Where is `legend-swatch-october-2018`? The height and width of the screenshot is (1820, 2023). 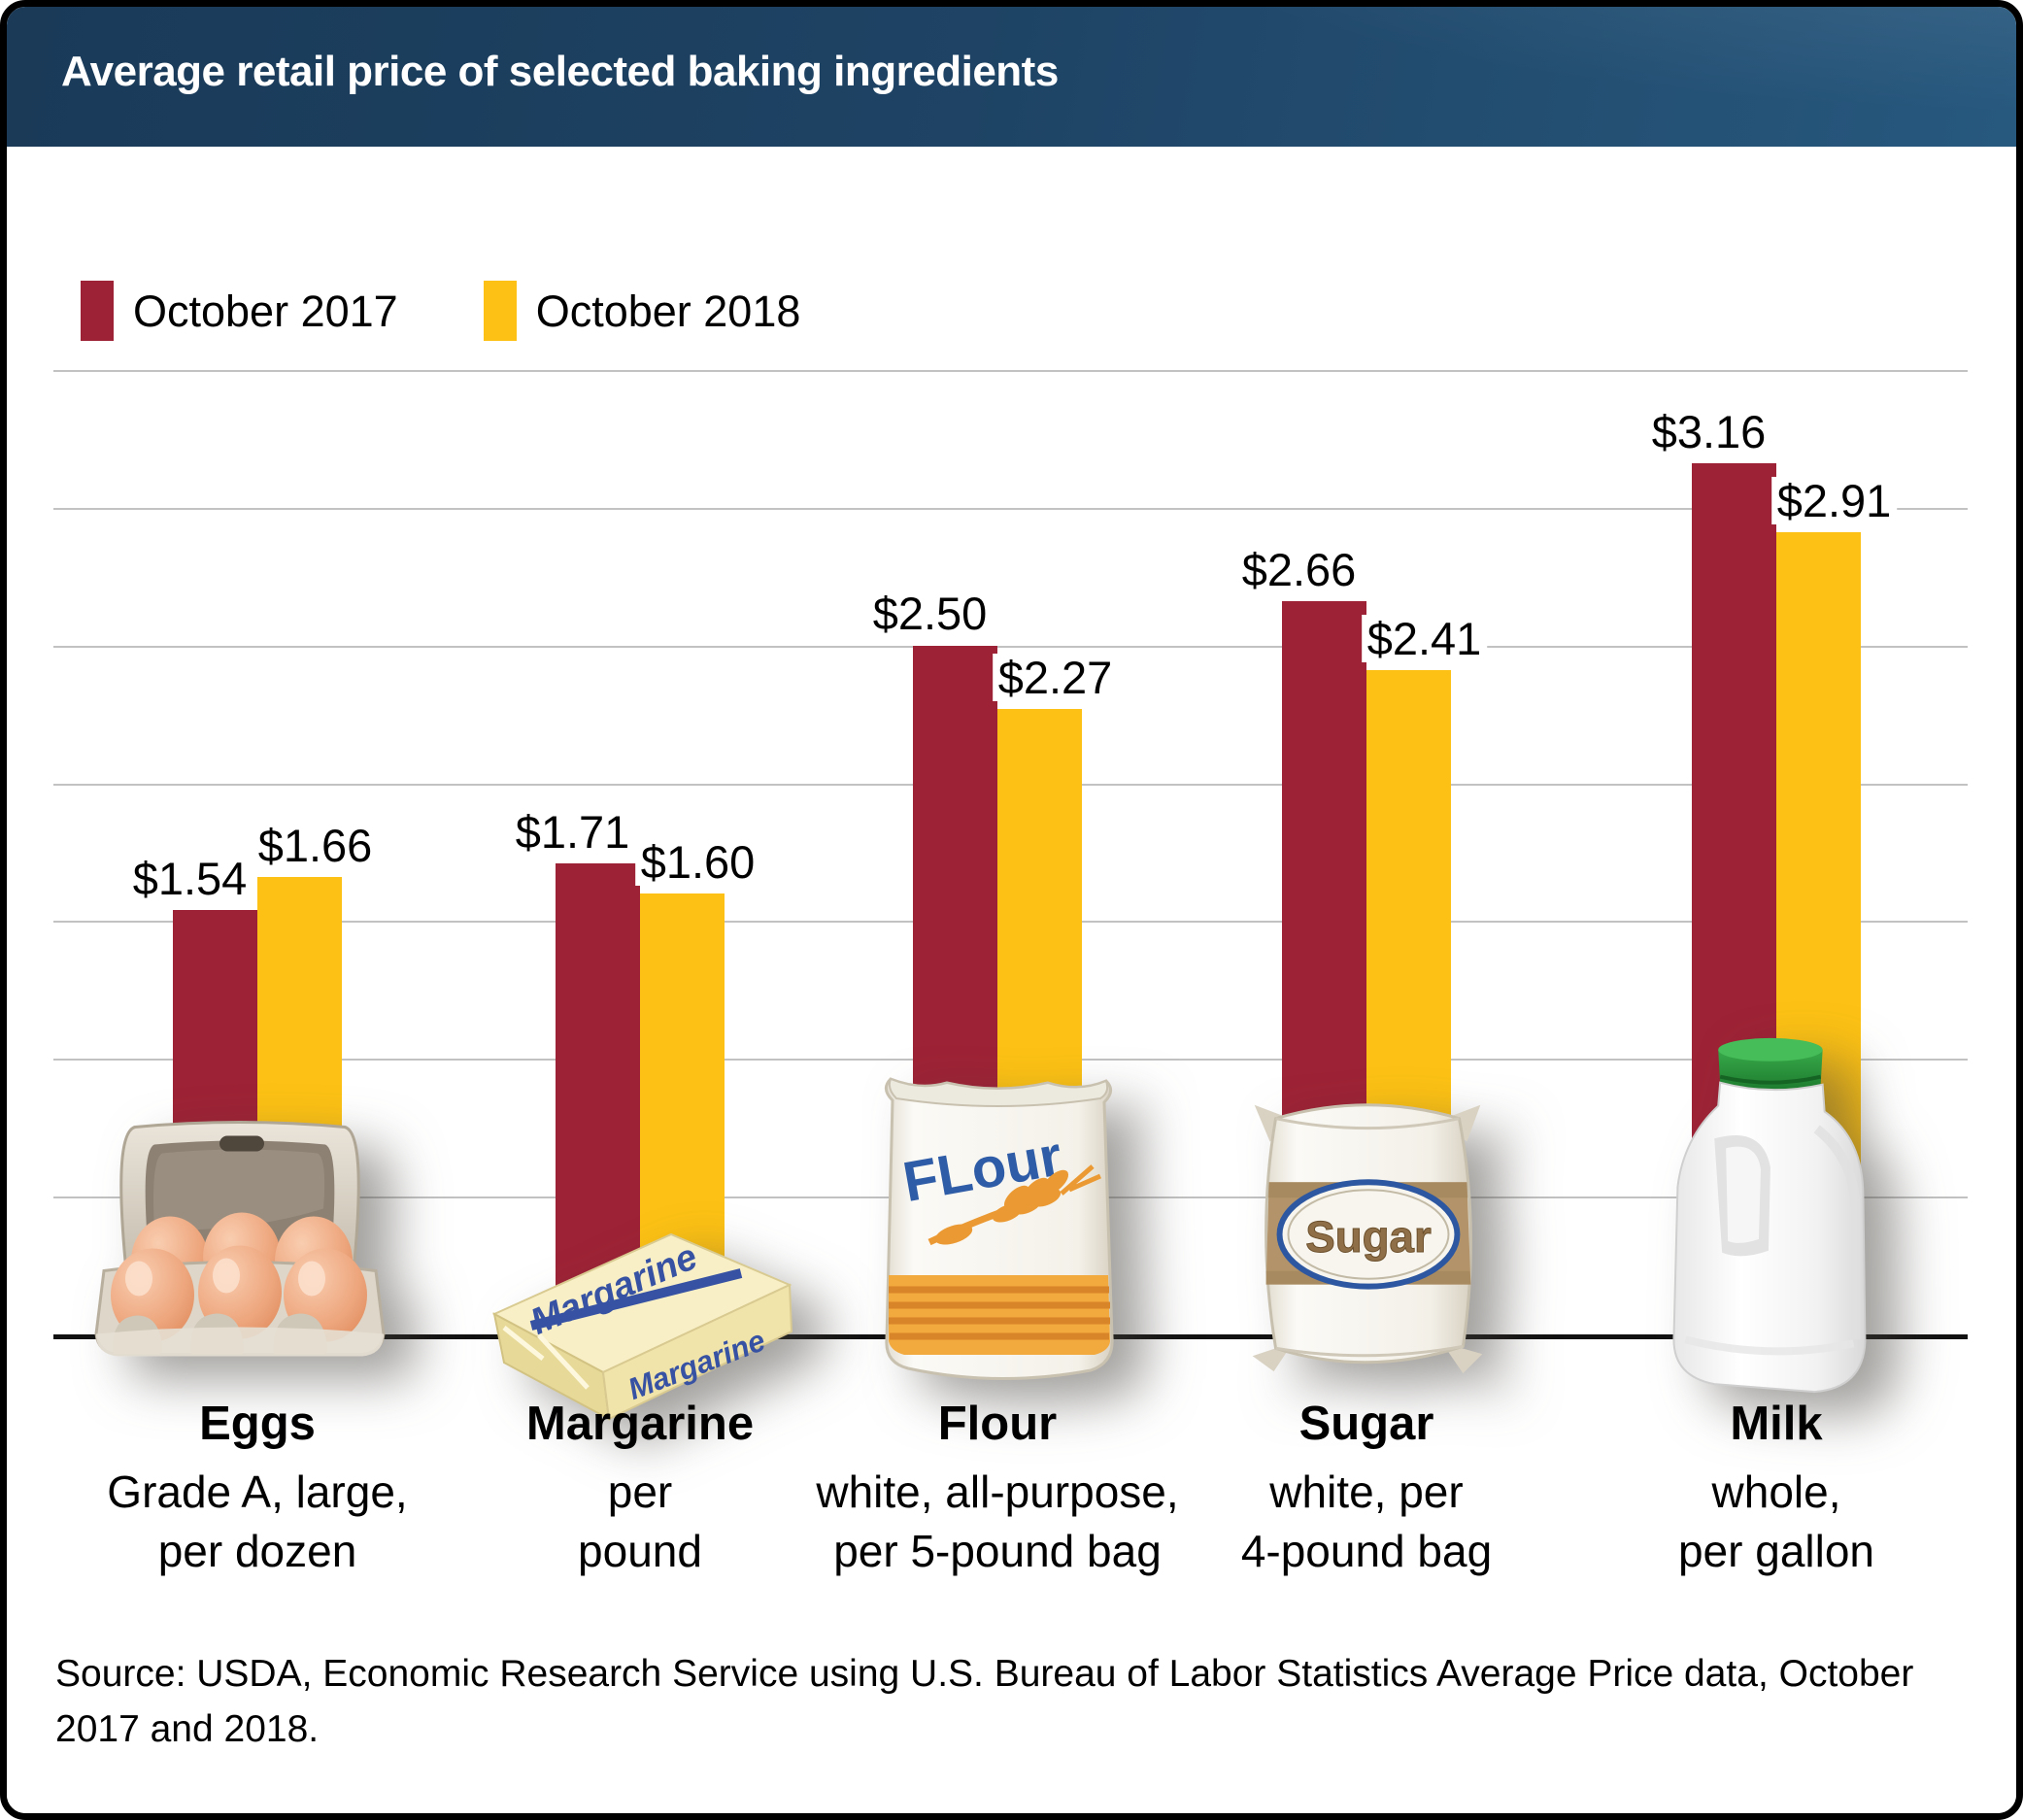 legend-swatch-october-2018 is located at coordinates (500, 311).